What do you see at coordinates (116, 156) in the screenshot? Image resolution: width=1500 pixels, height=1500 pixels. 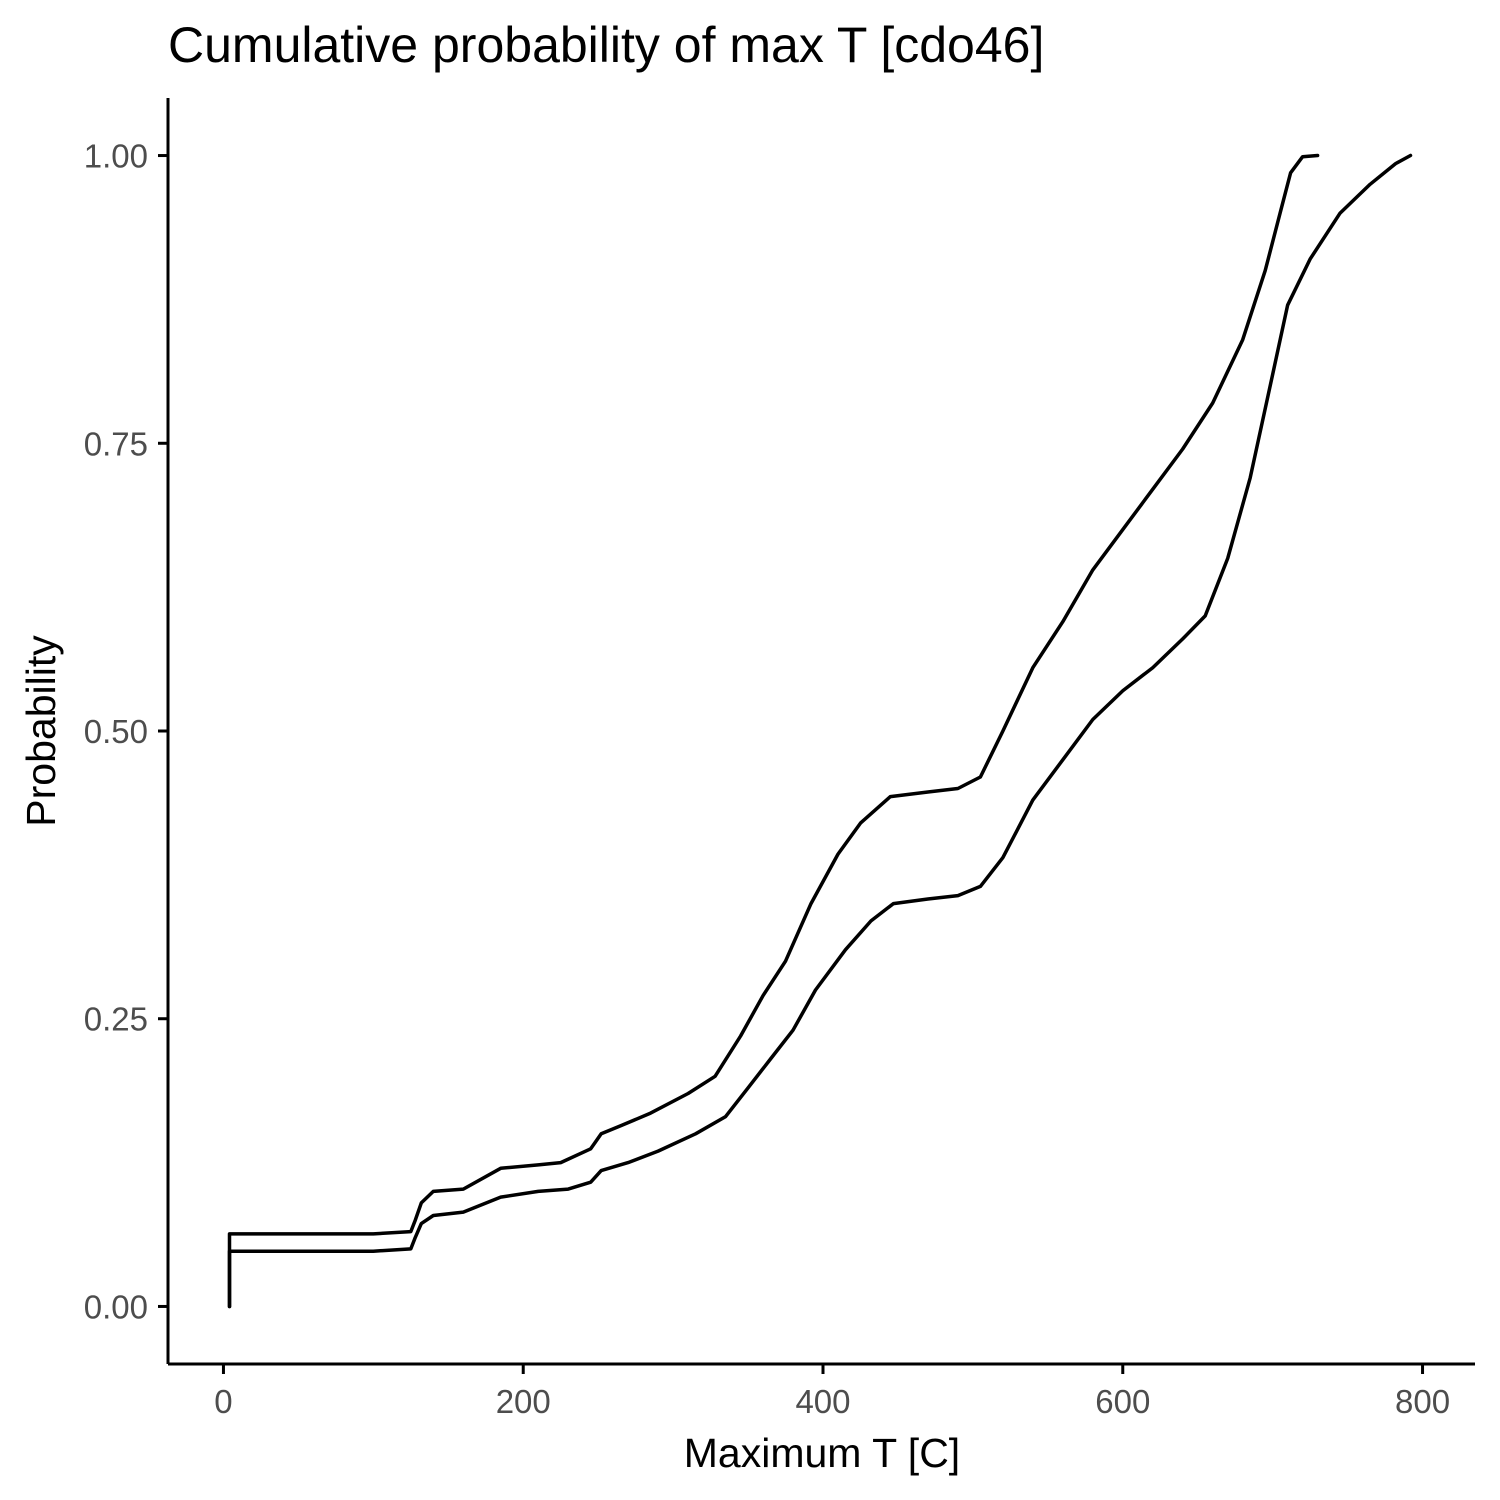 I see `y-tick-label: 1.00` at bounding box center [116, 156].